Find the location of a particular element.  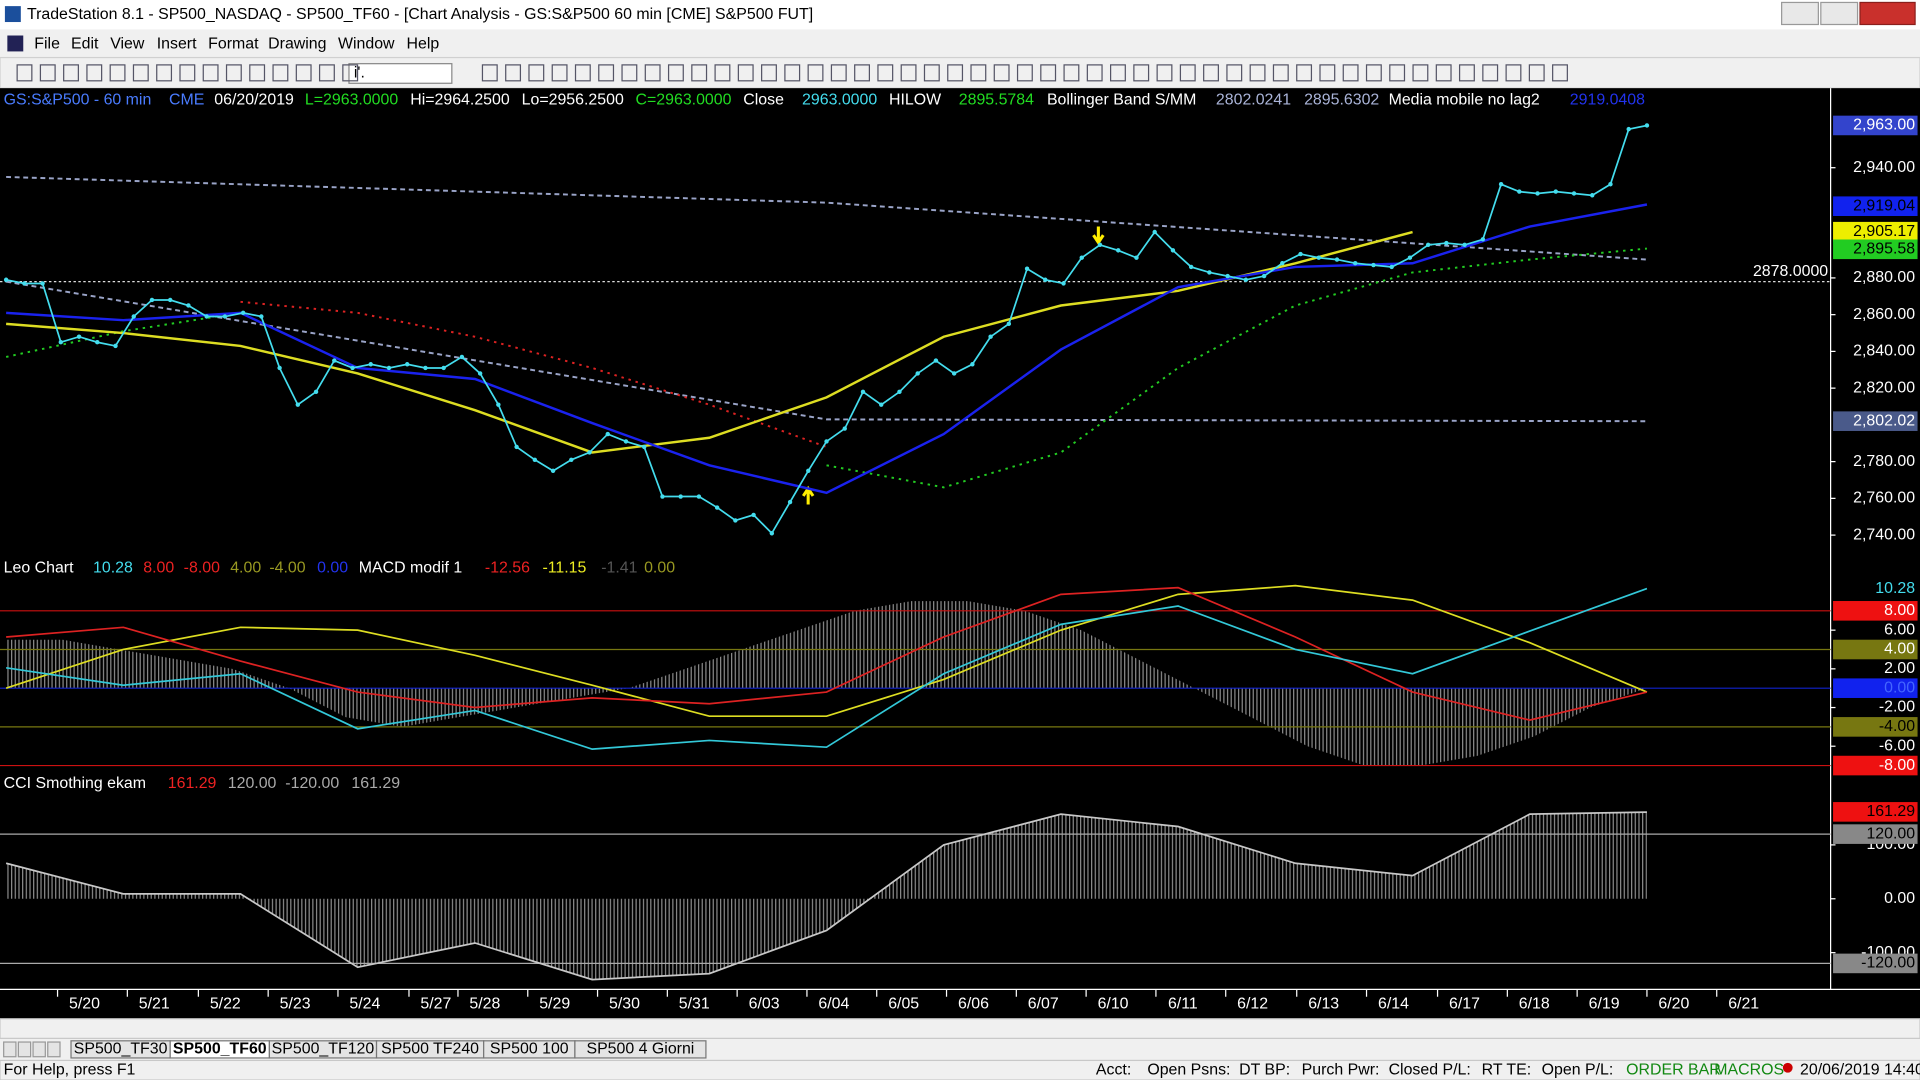

status-macros: MACROS is located at coordinates (1749, 1069).